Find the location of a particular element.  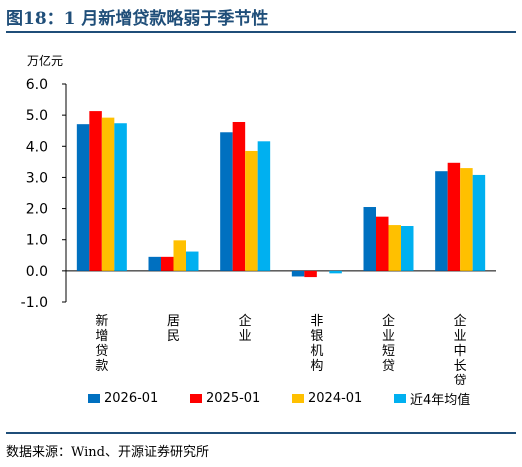

legend-item: 2026-01 is located at coordinates (123, 398).